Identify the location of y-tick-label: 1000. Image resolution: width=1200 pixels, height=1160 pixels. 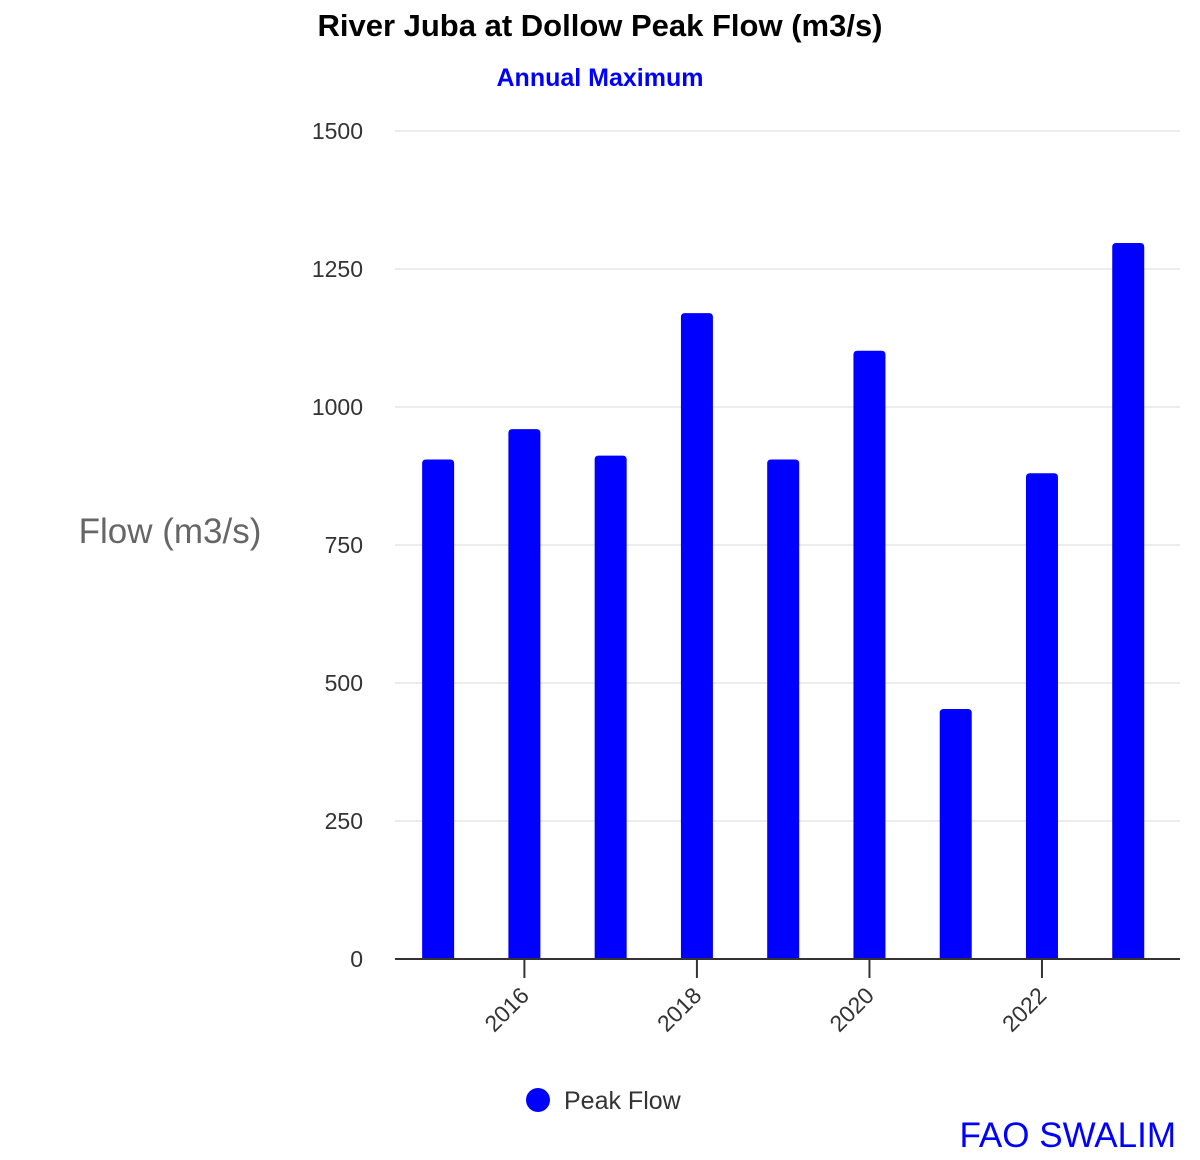
(337, 407).